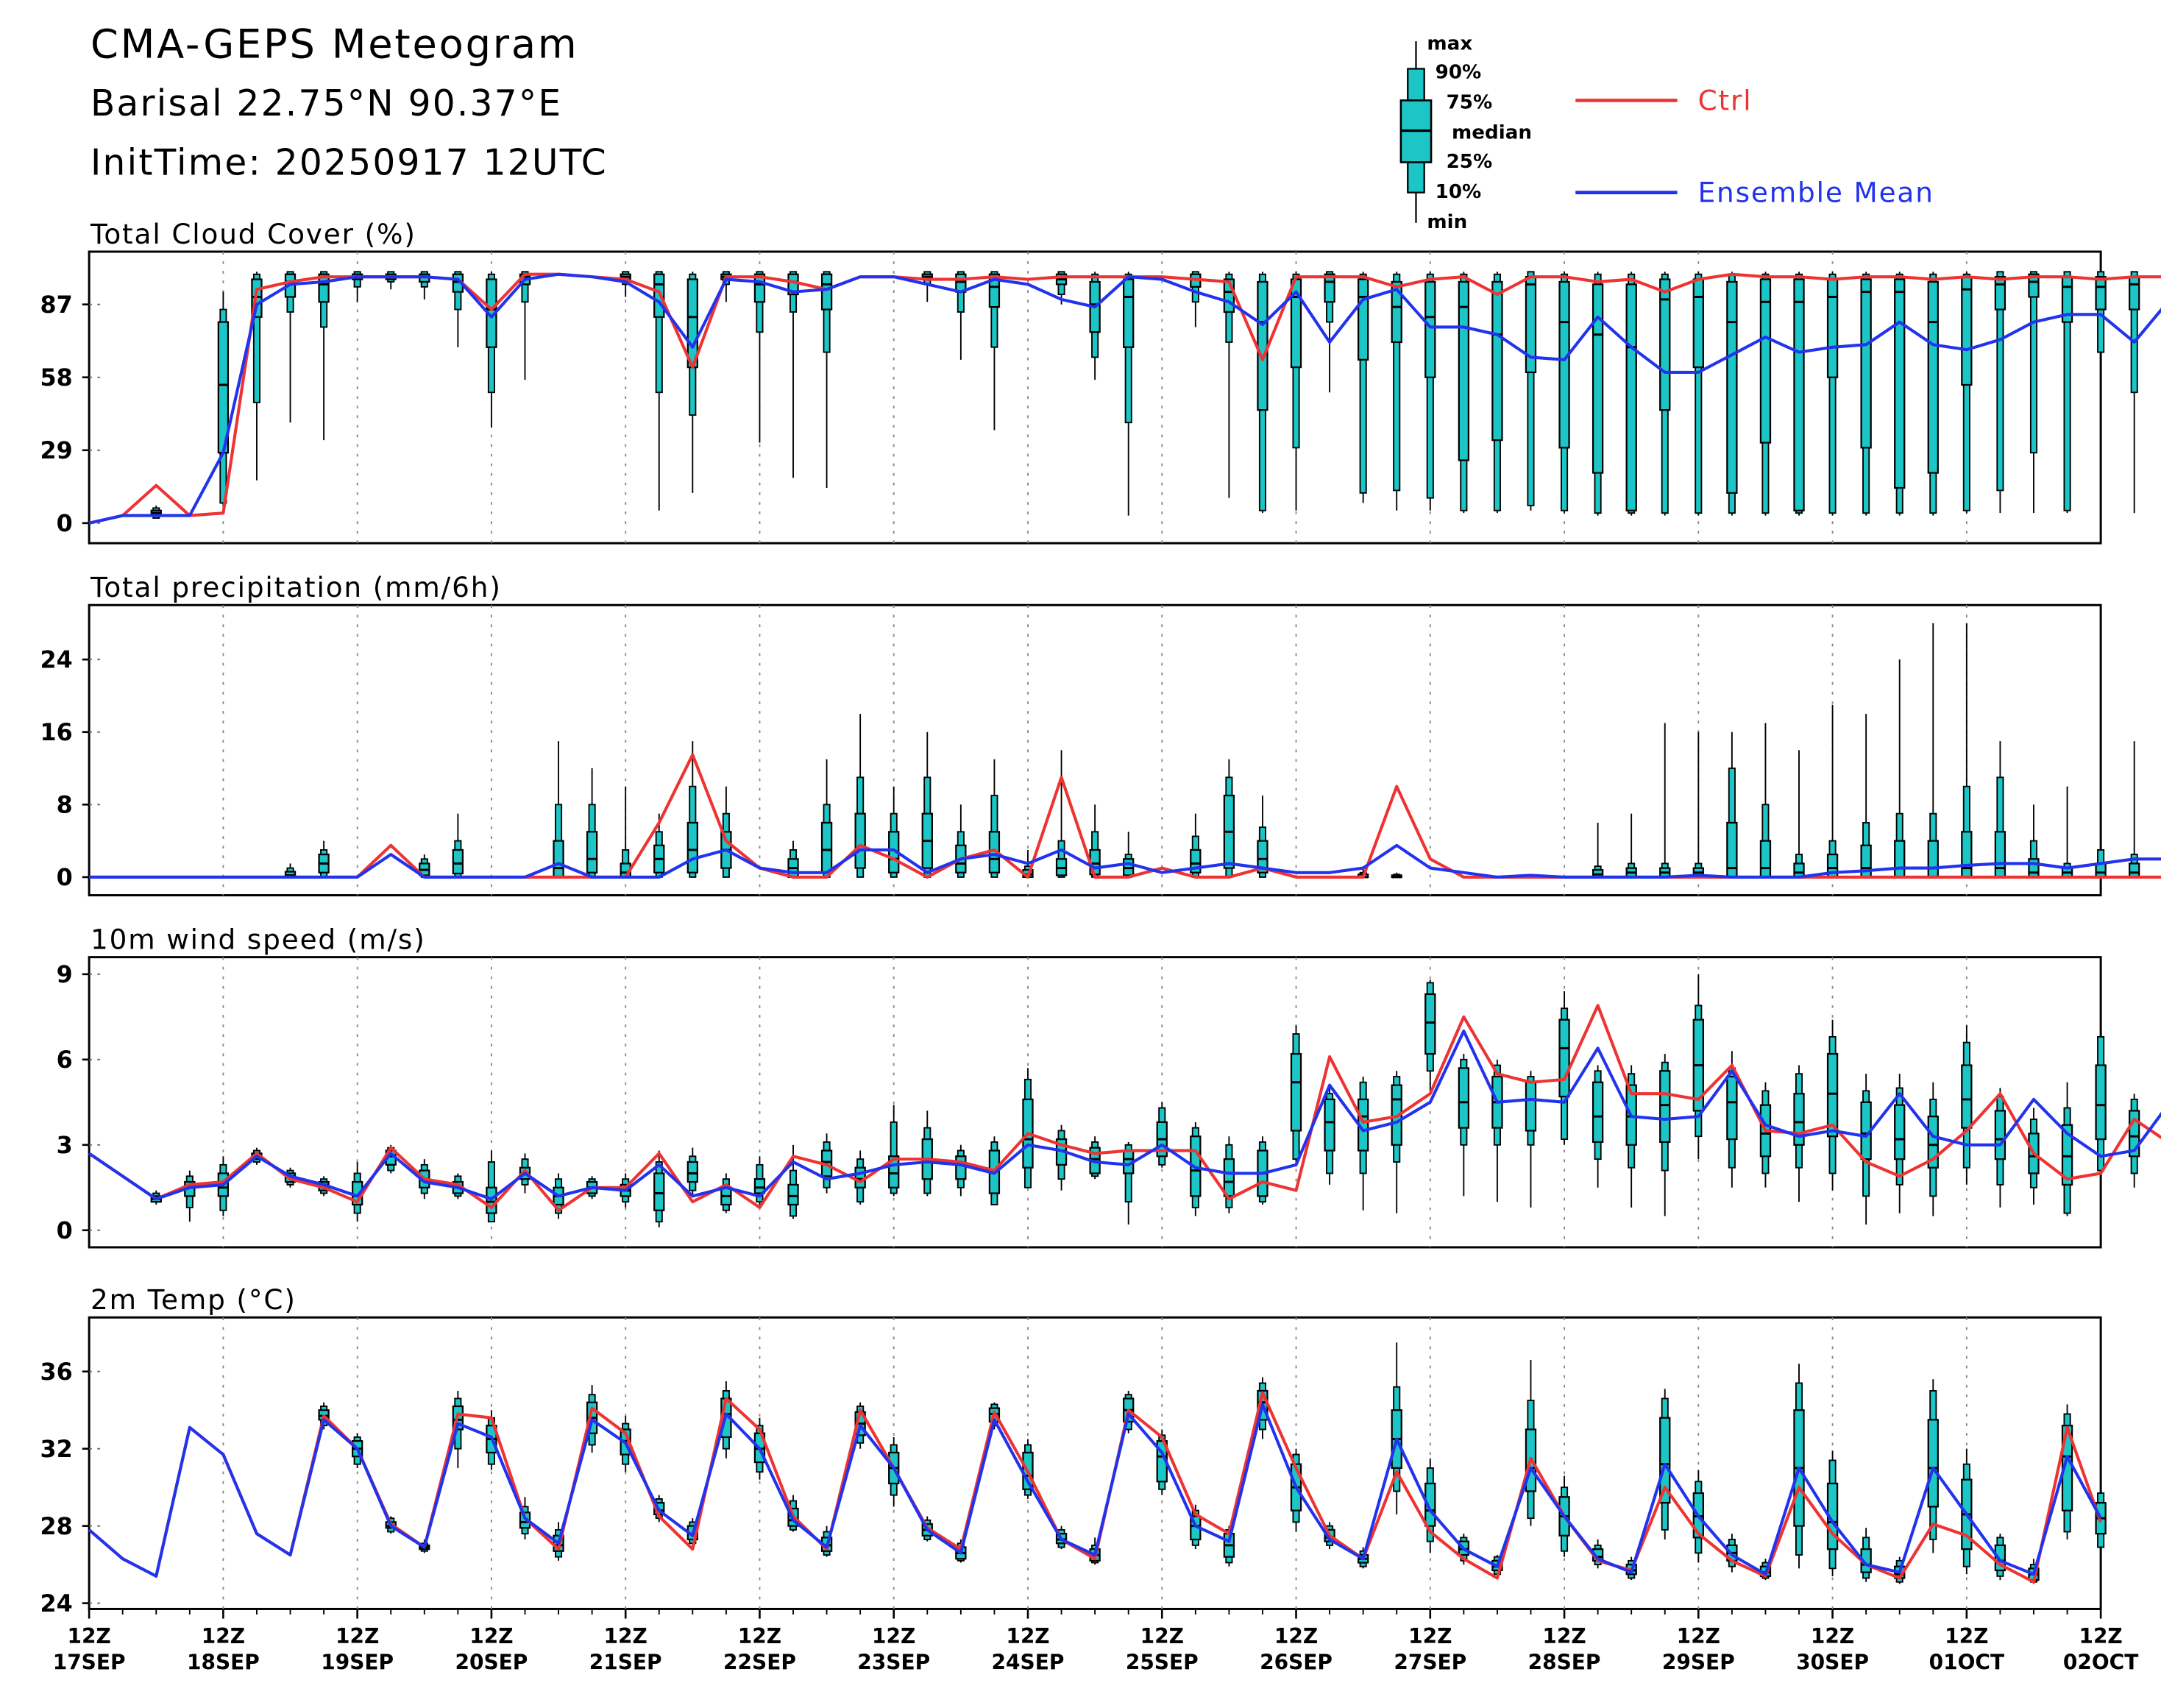 Image resolution: width=2161 pixels, height=1708 pixels. What do you see at coordinates (1449, 43) in the screenshot?
I see `box-legend-label: max` at bounding box center [1449, 43].